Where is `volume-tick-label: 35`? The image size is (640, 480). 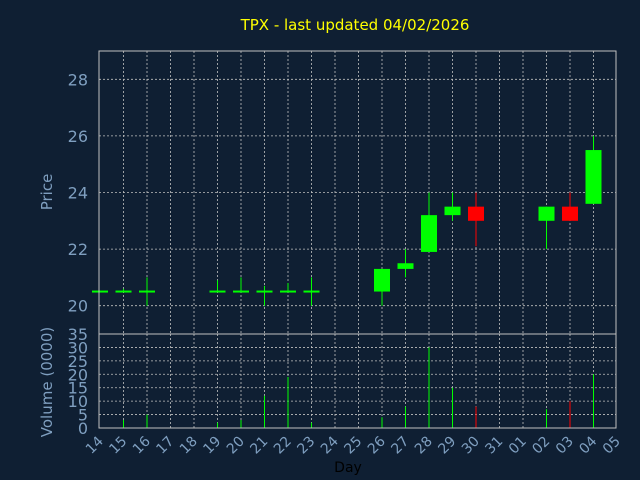 volume-tick-label: 35 is located at coordinates (78, 334).